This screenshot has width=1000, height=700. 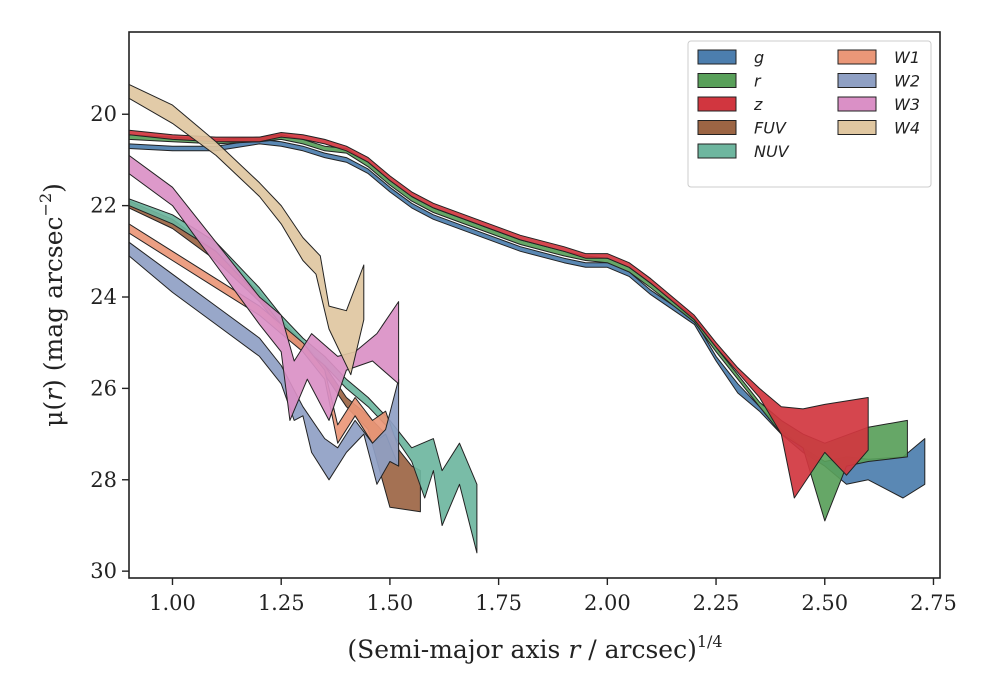 I want to click on x-tick-label: 1.00, so click(x=172, y=603).